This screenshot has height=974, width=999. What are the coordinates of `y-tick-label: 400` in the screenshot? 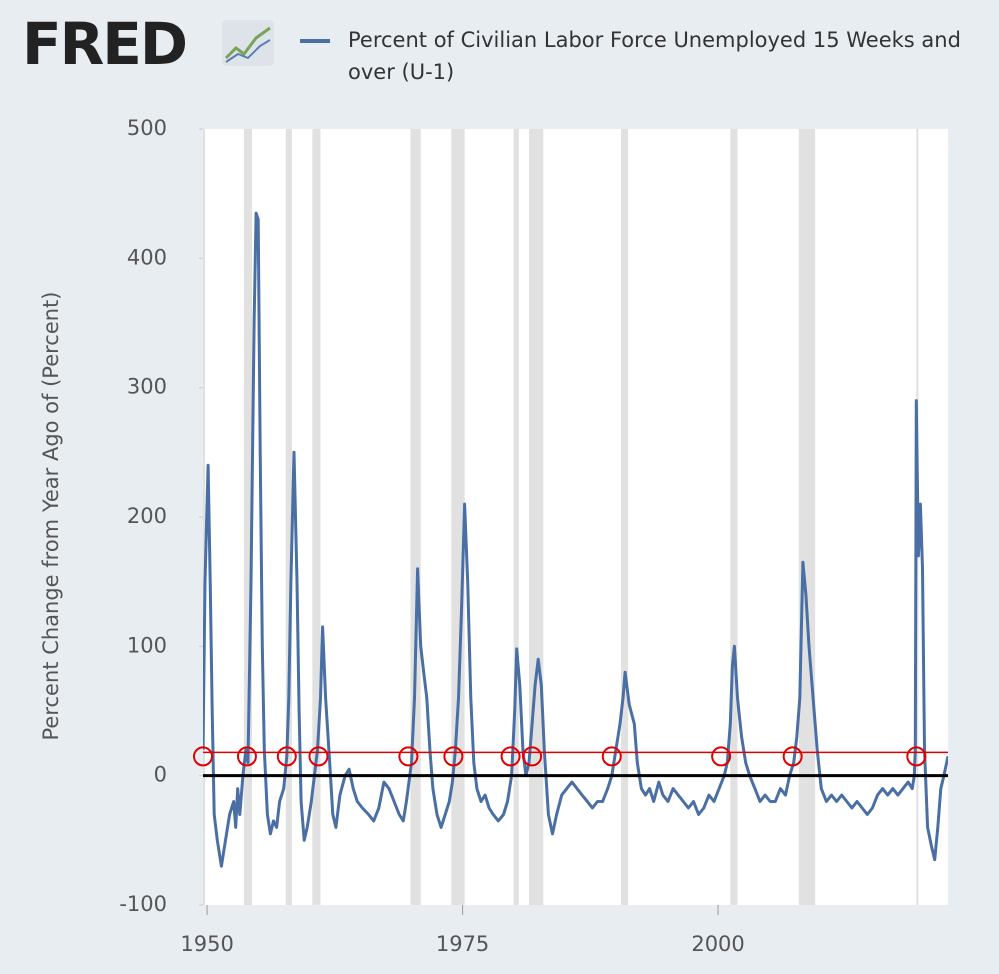 It's located at (147, 257).